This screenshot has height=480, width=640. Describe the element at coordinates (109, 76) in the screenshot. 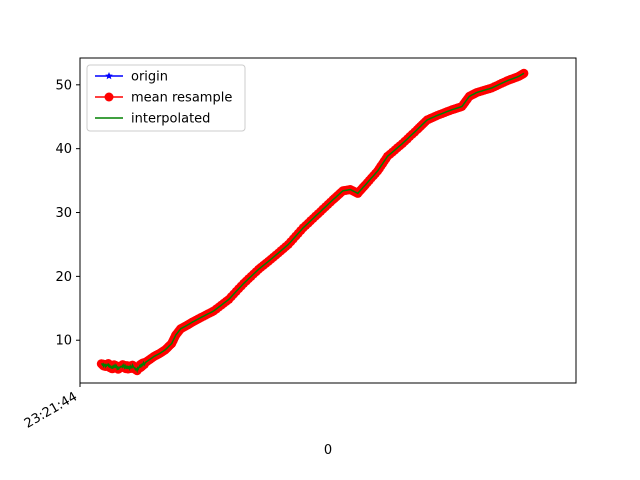

I see `legend-marker-star` at that location.